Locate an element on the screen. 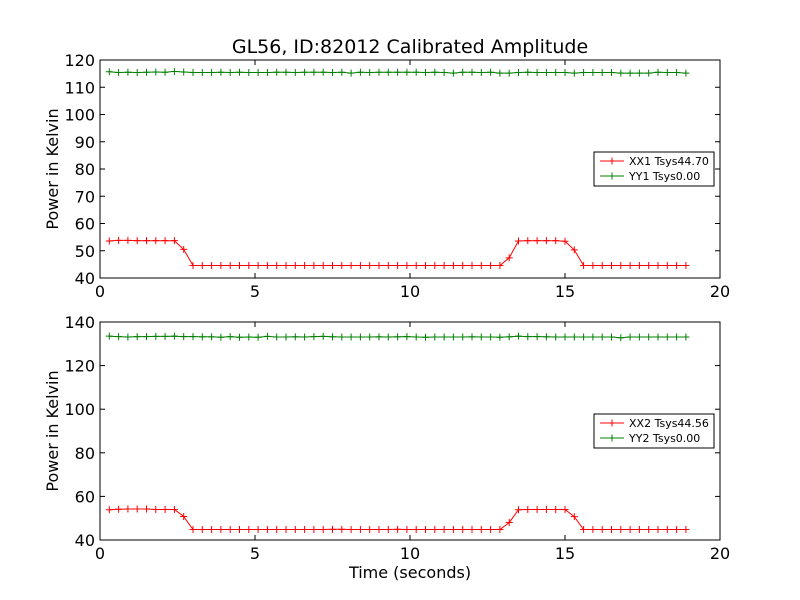 The image size is (800, 600). legend-label: XX2 Tsys44.56 is located at coordinates (669, 423).